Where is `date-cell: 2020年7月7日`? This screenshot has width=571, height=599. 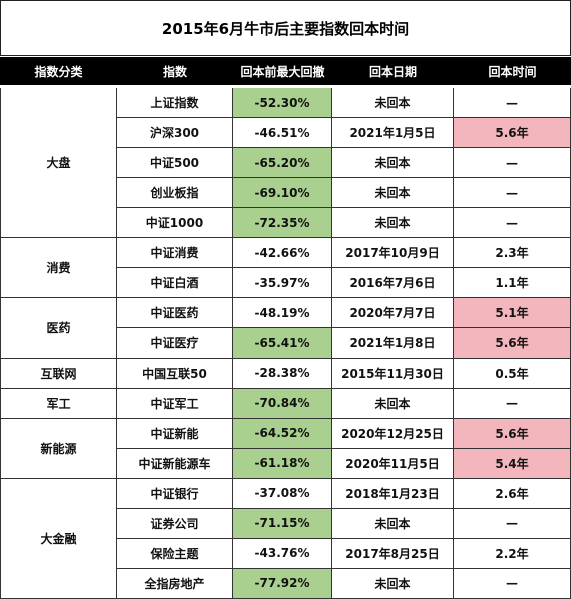 date-cell: 2020年7月7日 is located at coordinates (393, 313).